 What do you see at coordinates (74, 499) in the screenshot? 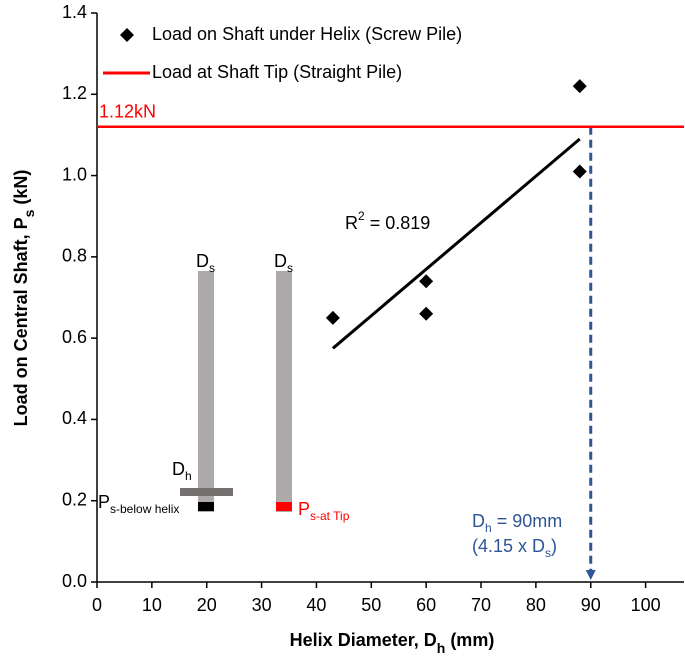
I see `y-tick-label: 0.2` at bounding box center [74, 499].